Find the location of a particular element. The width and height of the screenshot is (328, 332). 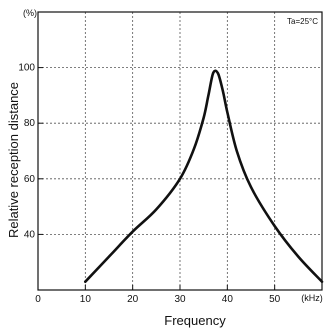

x-tick-label: 20 is located at coordinates (133, 299).